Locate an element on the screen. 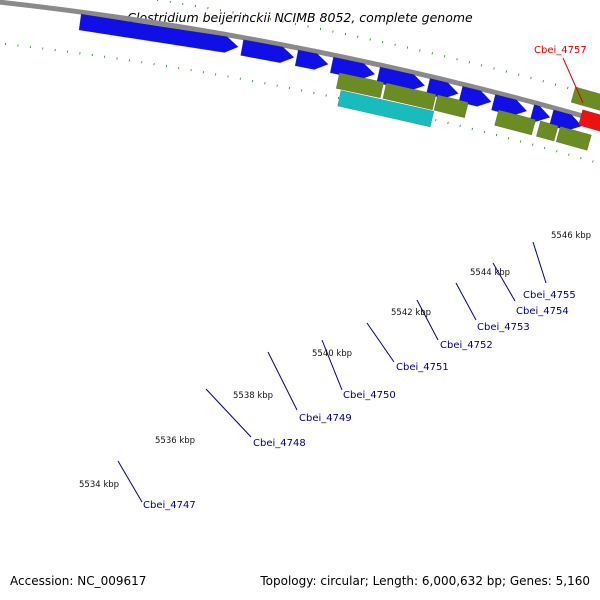  gene-label-cbei-4750: Cbei_4750 is located at coordinates (369, 395).